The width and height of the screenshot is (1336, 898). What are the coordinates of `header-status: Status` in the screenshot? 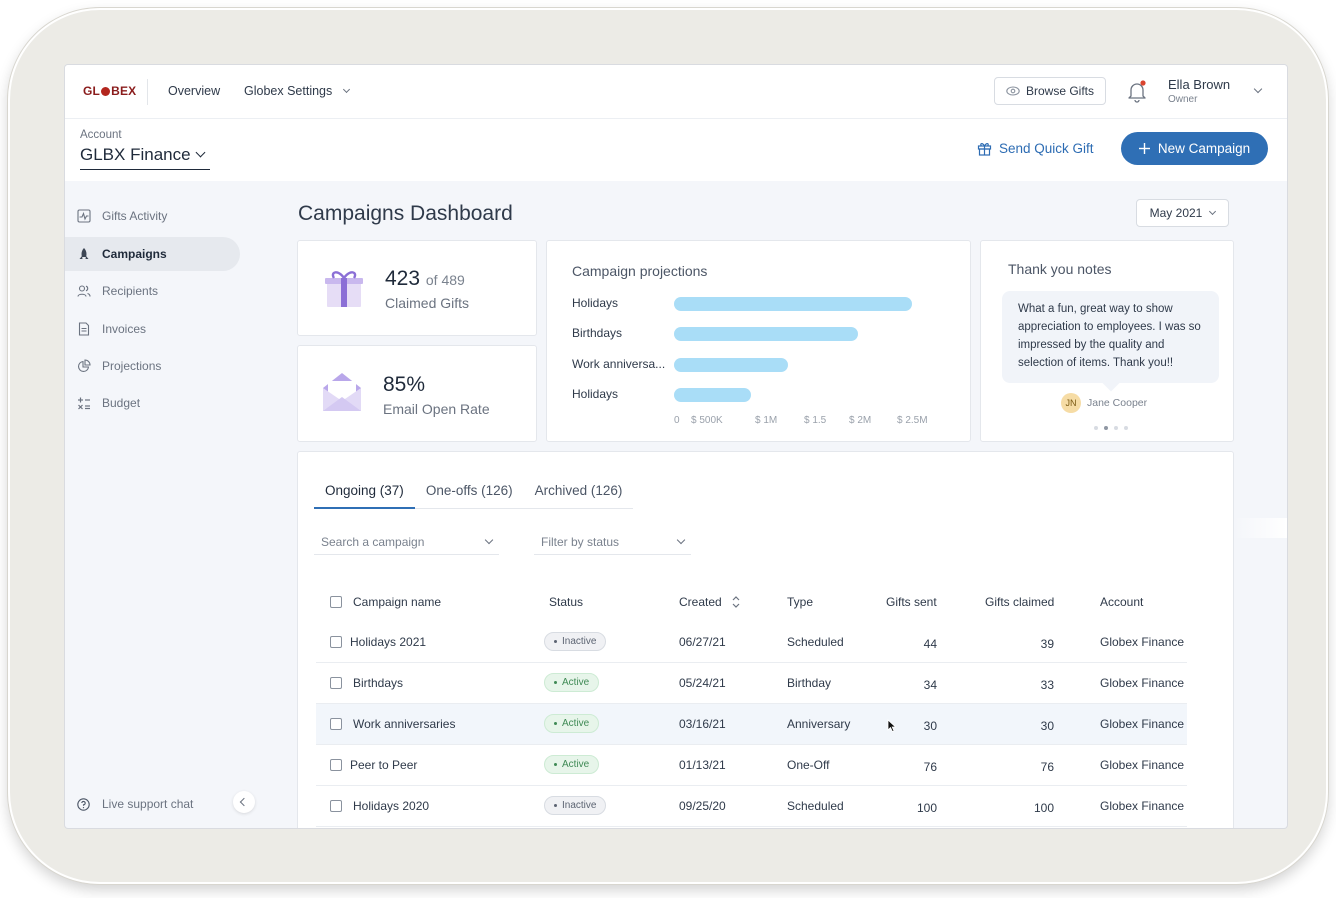 It's located at (566, 602).